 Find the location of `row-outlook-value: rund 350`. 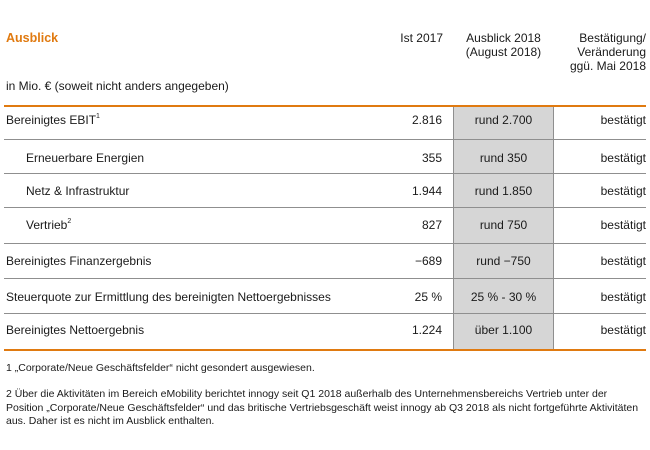

row-outlook-value: rund 350 is located at coordinates (503, 158).